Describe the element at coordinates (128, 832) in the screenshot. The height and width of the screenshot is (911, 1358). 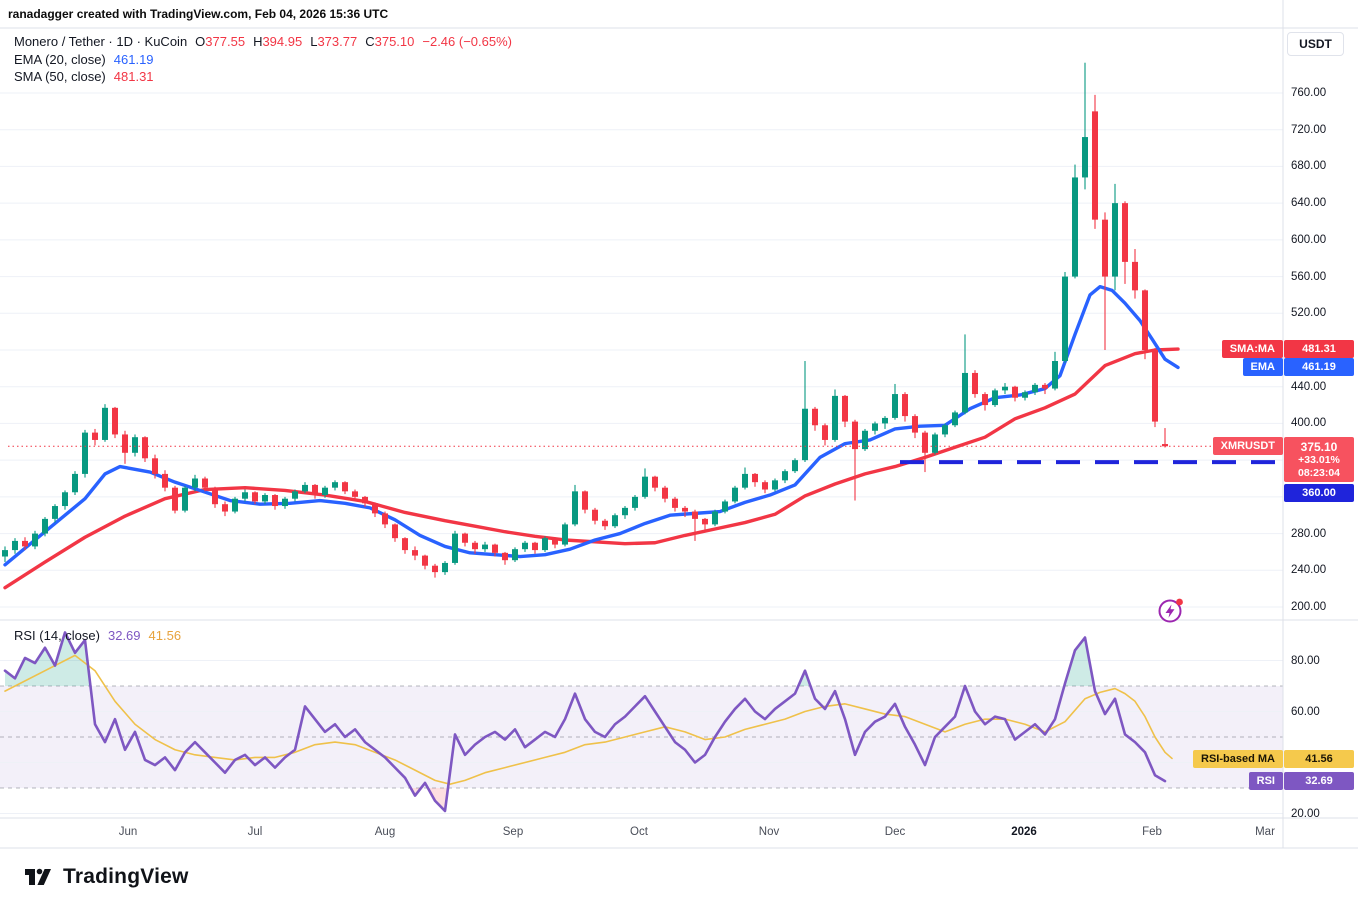
I see `time-axis-label-jun: Jun` at that location.